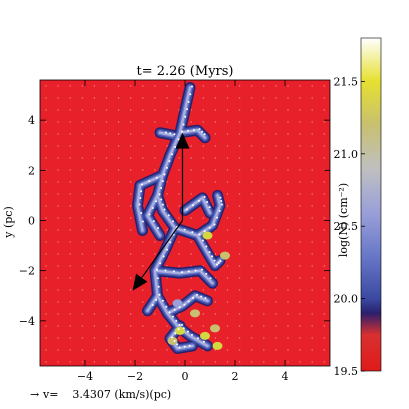 This screenshot has width=409, height=409. What do you see at coordinates (34, 394) in the screenshot?
I see `velocity-key-arrow: →` at bounding box center [34, 394].